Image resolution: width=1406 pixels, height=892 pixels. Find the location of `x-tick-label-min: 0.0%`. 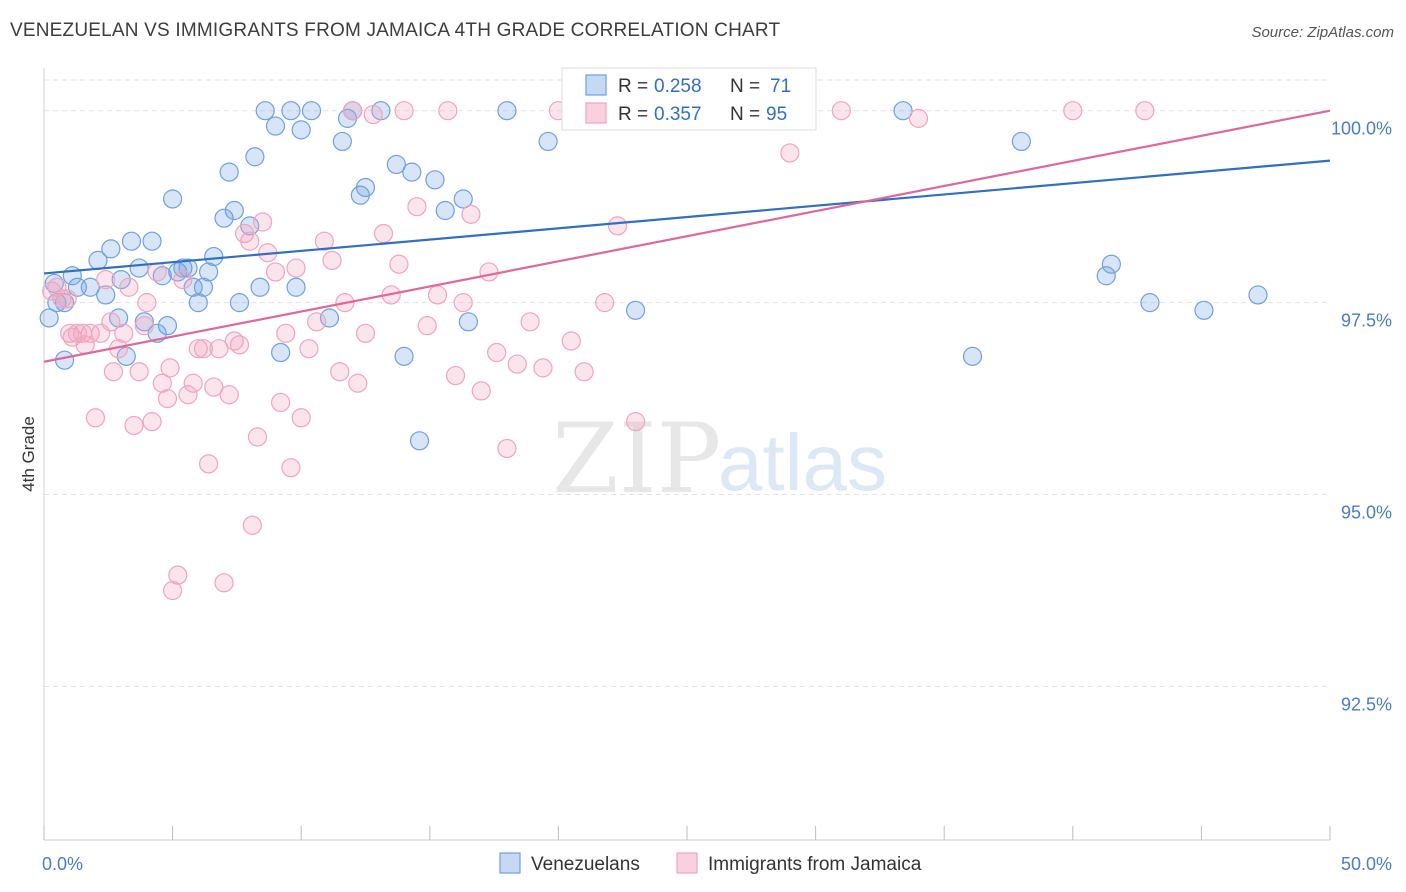

x-tick-label-min: 0.0% is located at coordinates (62, 864).